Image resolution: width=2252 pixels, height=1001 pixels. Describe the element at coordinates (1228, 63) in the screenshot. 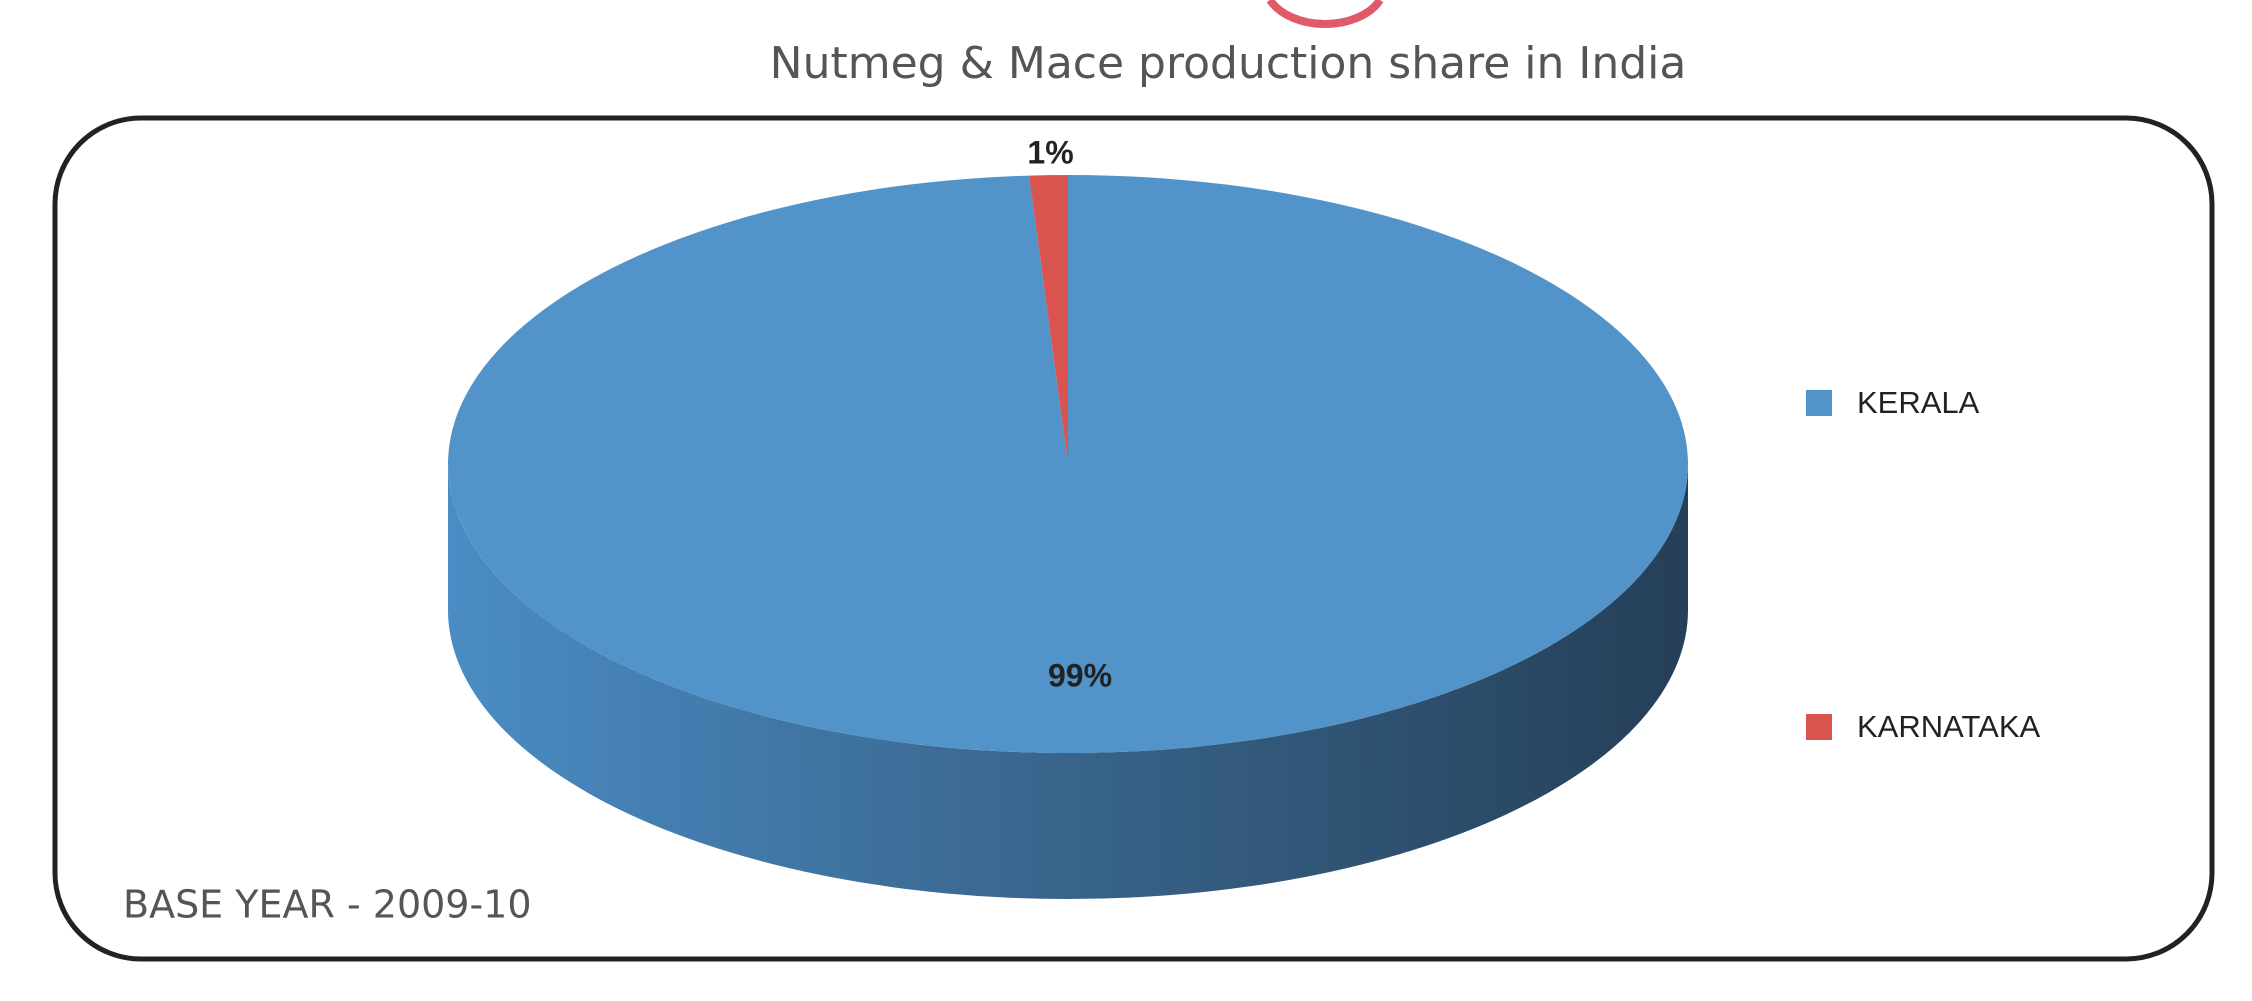

I see `chart-title: Nutmeg & Mace production share in India` at that location.